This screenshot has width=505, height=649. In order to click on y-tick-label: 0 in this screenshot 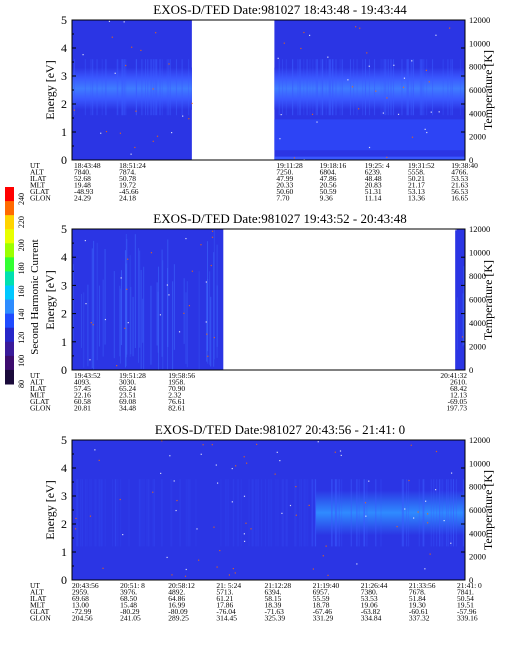, I will do `click(64, 580)`.